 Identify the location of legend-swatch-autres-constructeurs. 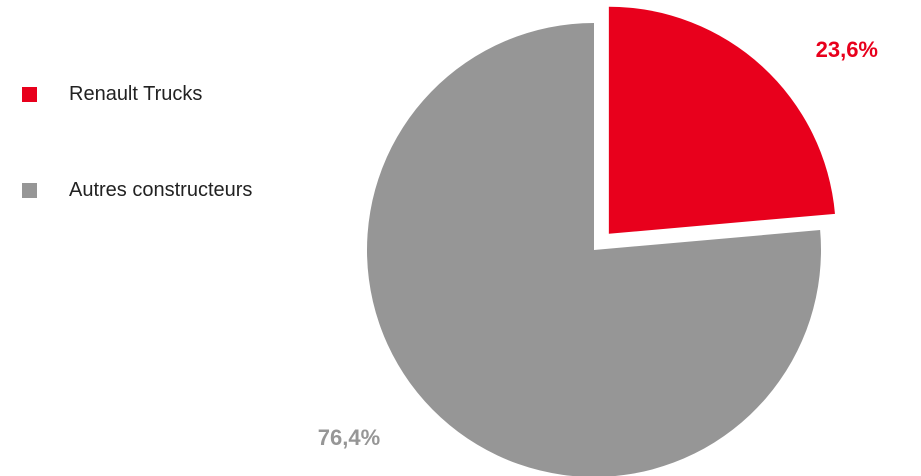
(29, 190).